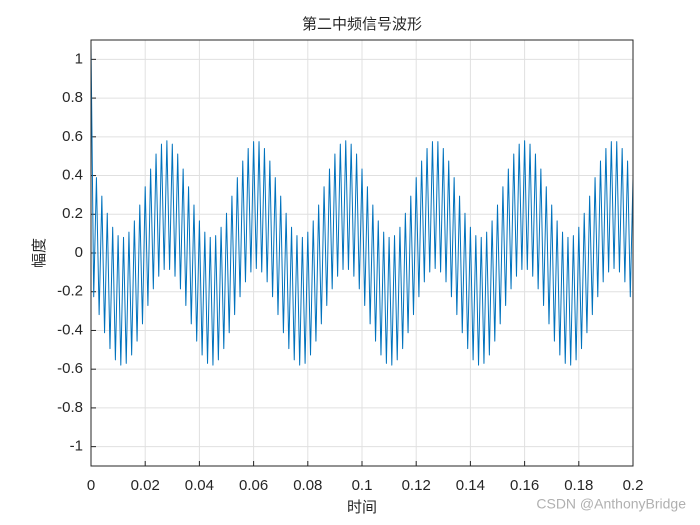 Image resolution: width=700 pixels, height=525 pixels. Describe the element at coordinates (199, 485) in the screenshot. I see `x-tick-label: 0.04` at that location.